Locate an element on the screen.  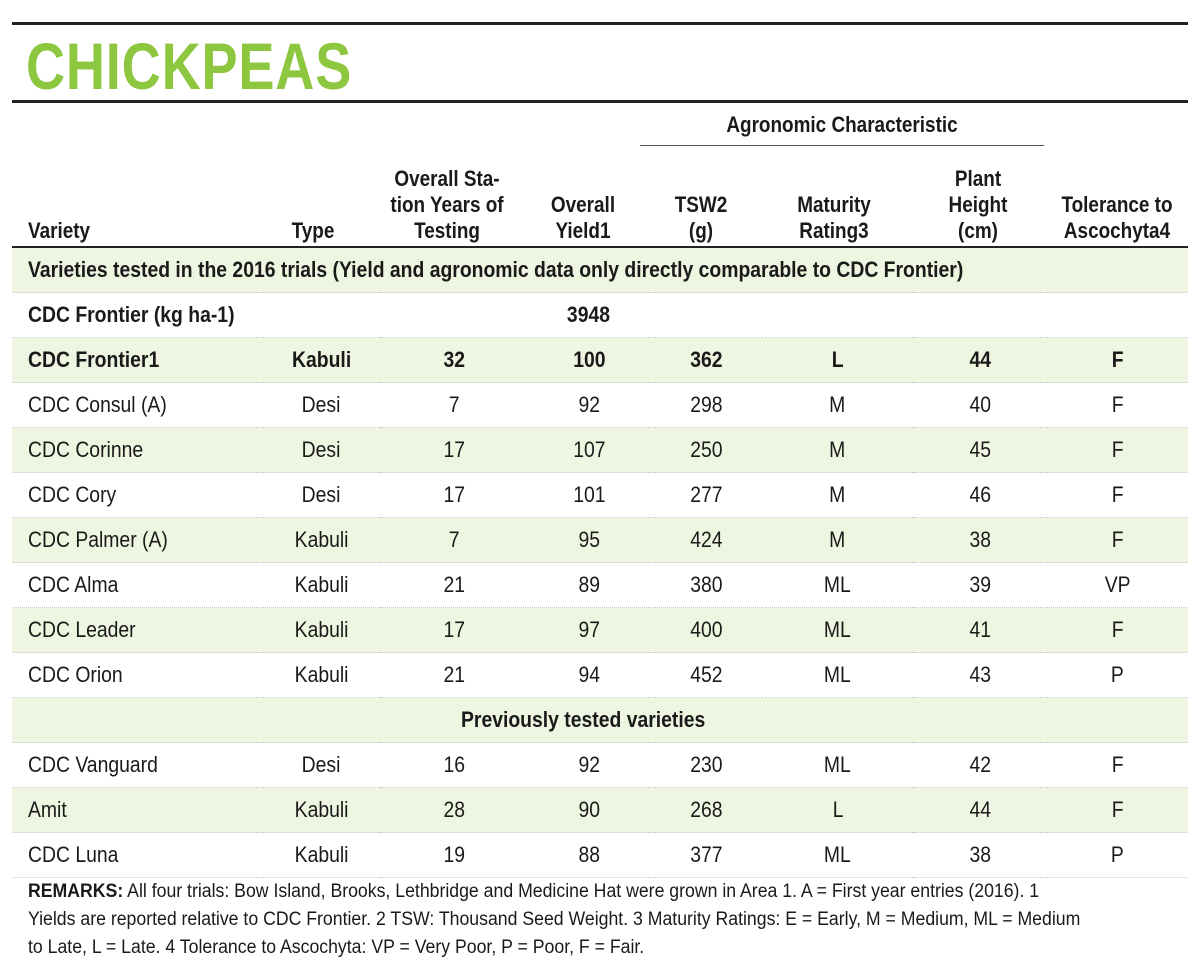
cell-variety: CDC Frontier1 is located at coordinates (137, 360).